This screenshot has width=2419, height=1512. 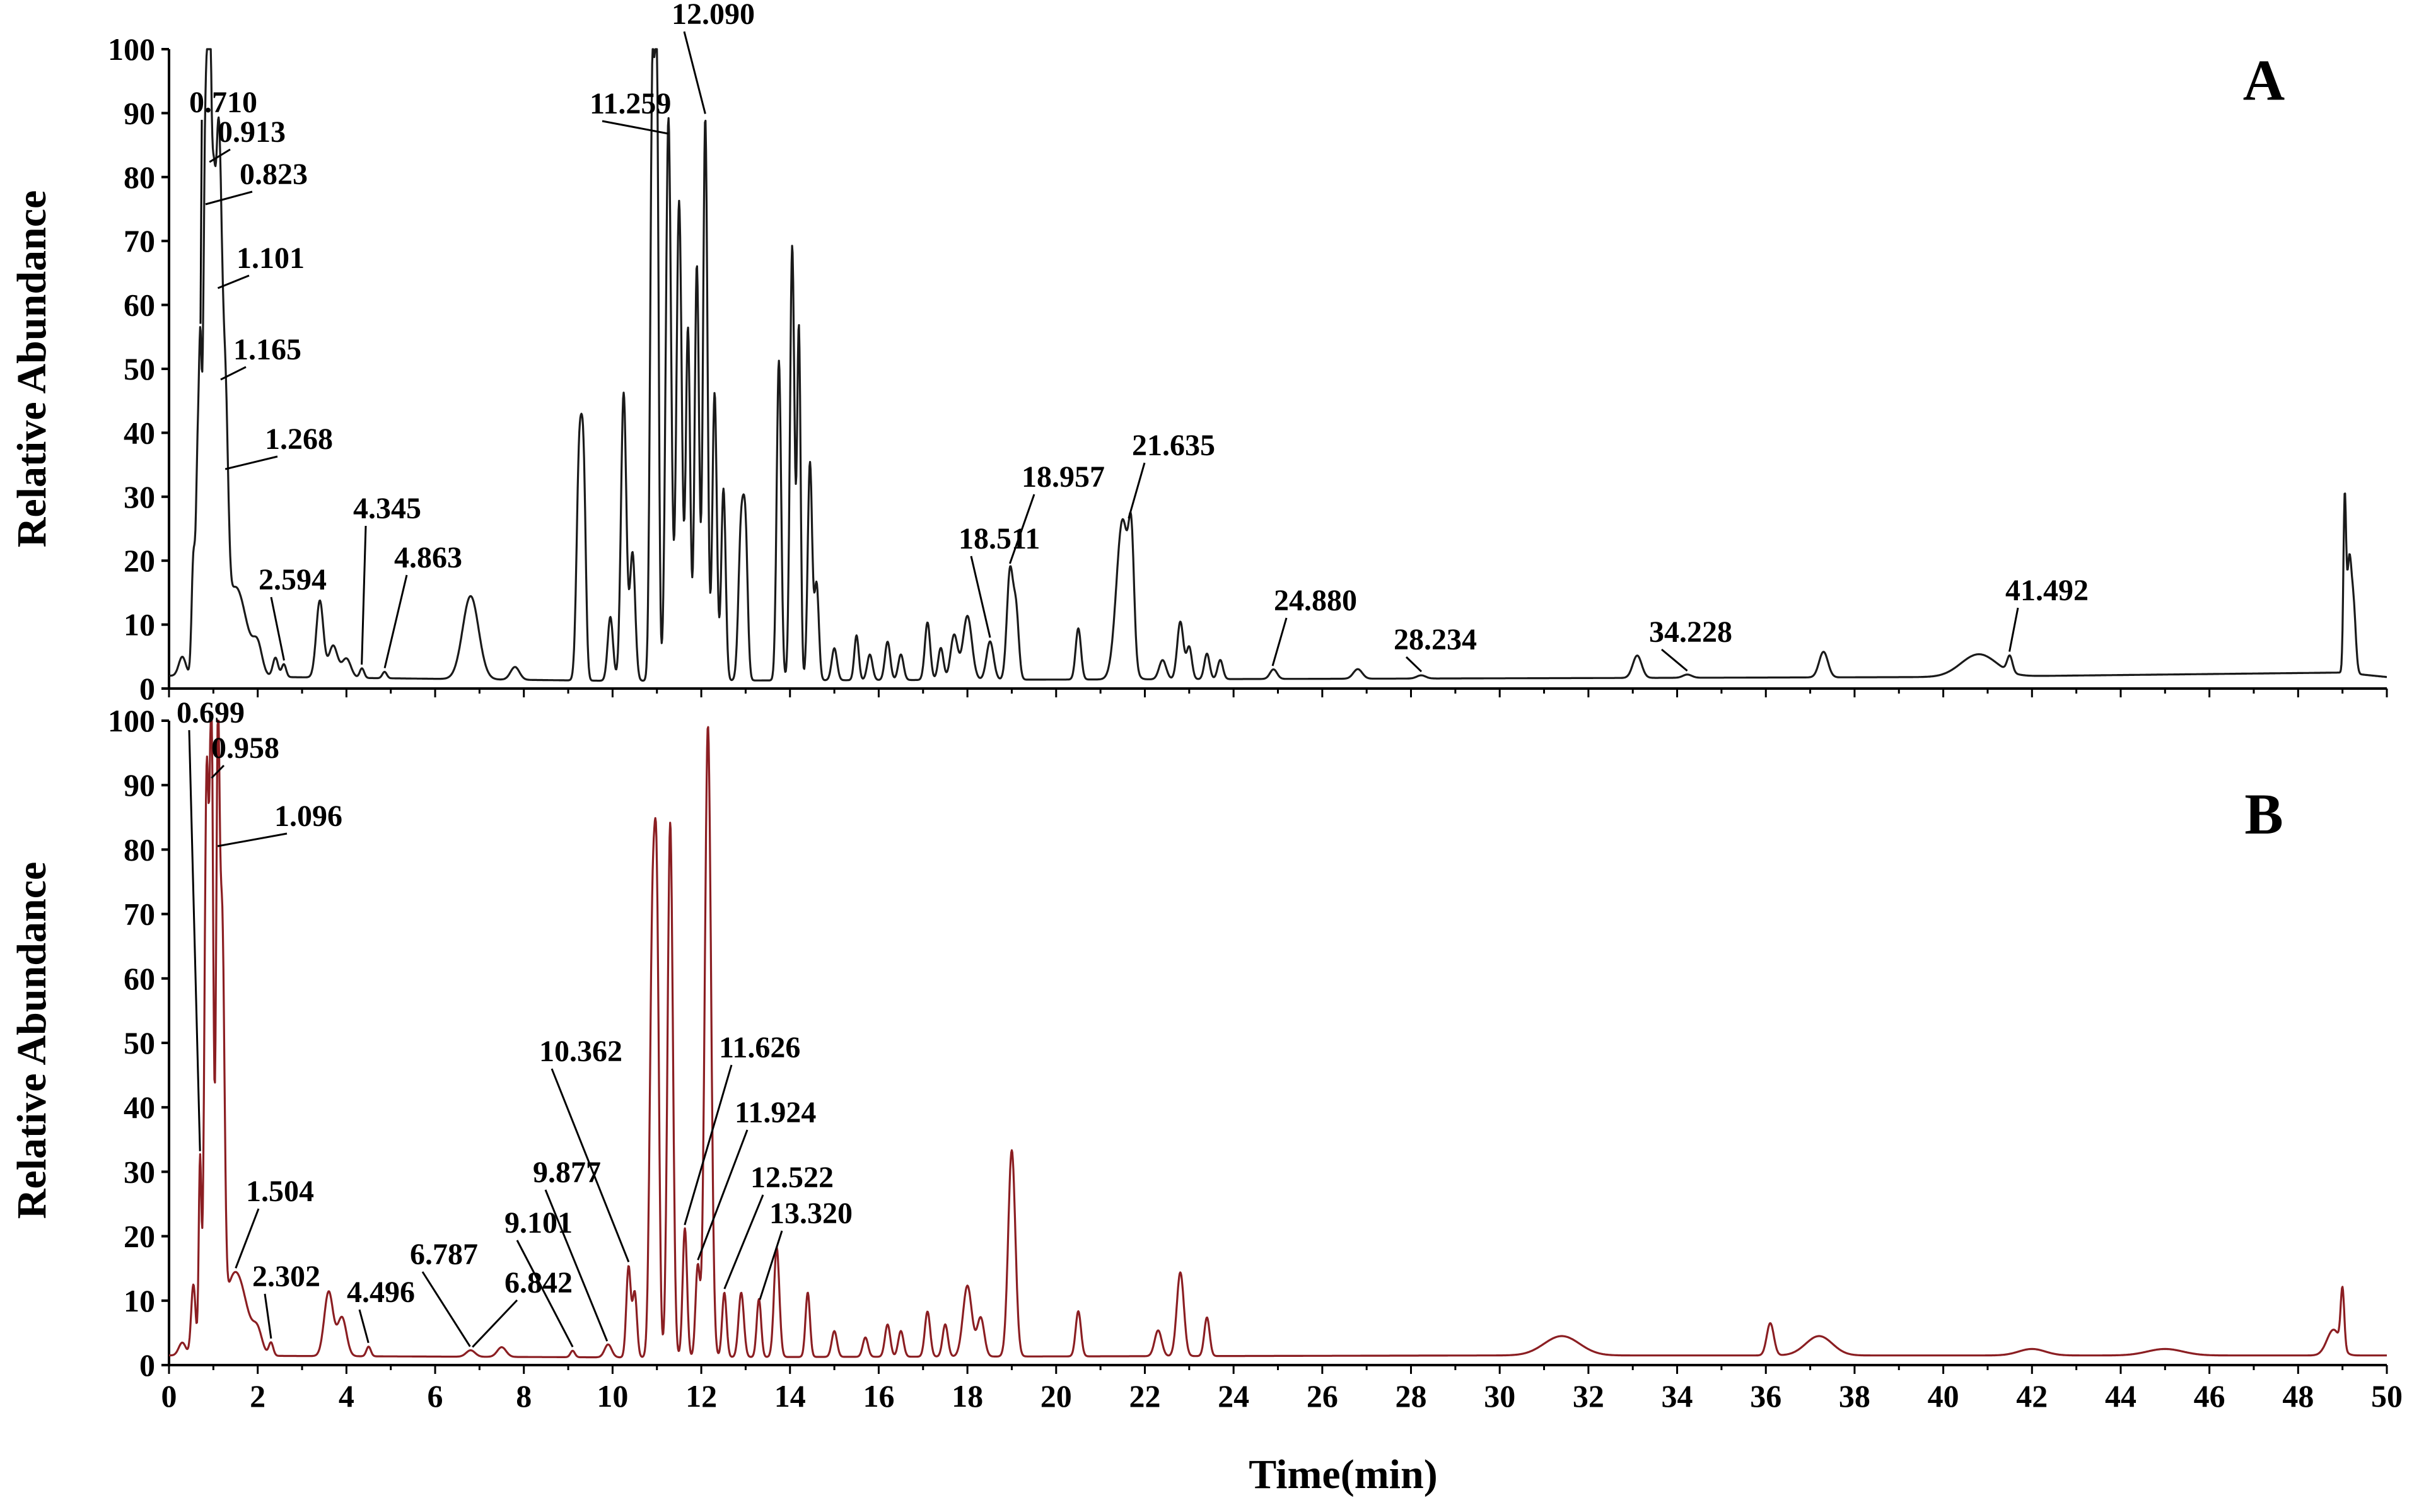 What do you see at coordinates (1854, 1396) in the screenshot?
I see `x-tick-label: 38` at bounding box center [1854, 1396].